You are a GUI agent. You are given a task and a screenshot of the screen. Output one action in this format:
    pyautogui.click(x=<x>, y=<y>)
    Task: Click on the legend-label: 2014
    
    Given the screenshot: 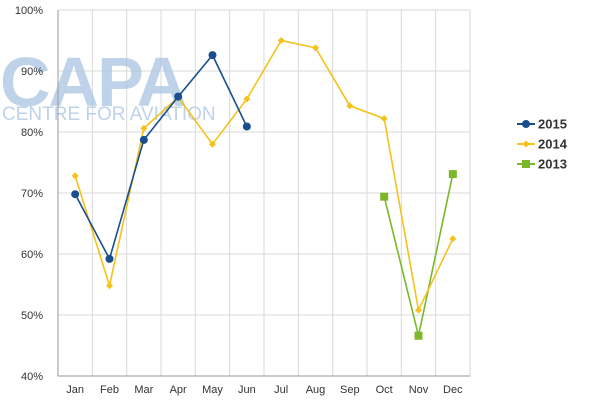 What is the action you would take?
    pyautogui.click(x=553, y=144)
    